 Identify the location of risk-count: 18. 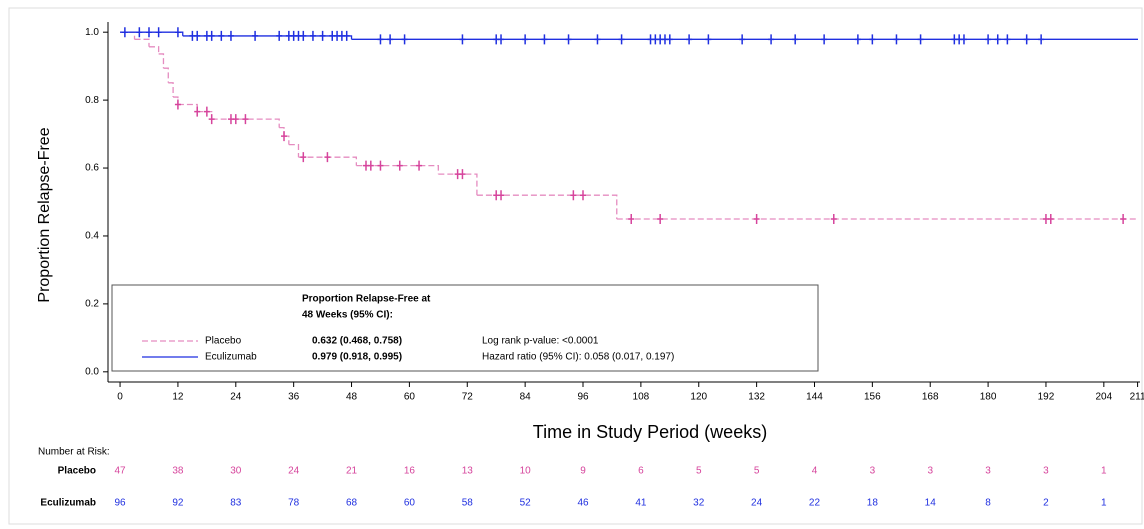
(873, 503).